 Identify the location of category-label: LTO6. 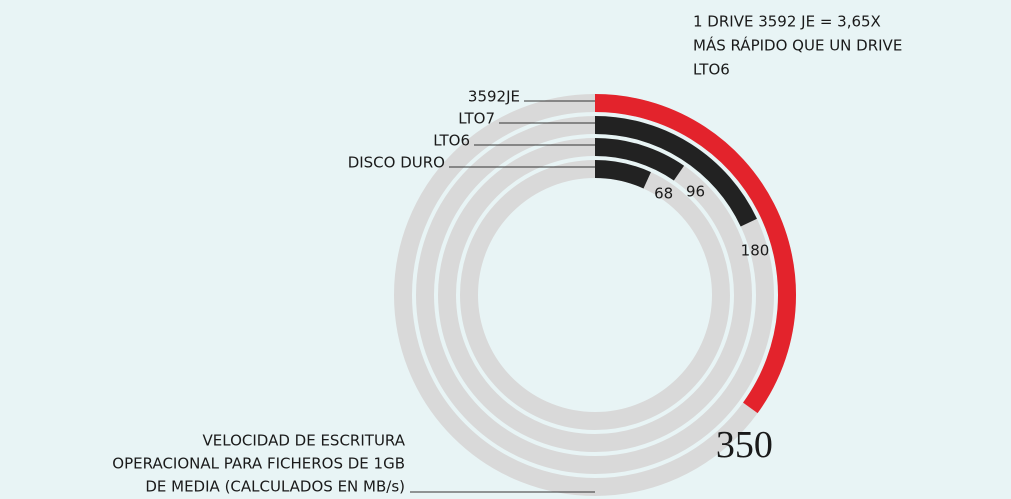
(451, 141).